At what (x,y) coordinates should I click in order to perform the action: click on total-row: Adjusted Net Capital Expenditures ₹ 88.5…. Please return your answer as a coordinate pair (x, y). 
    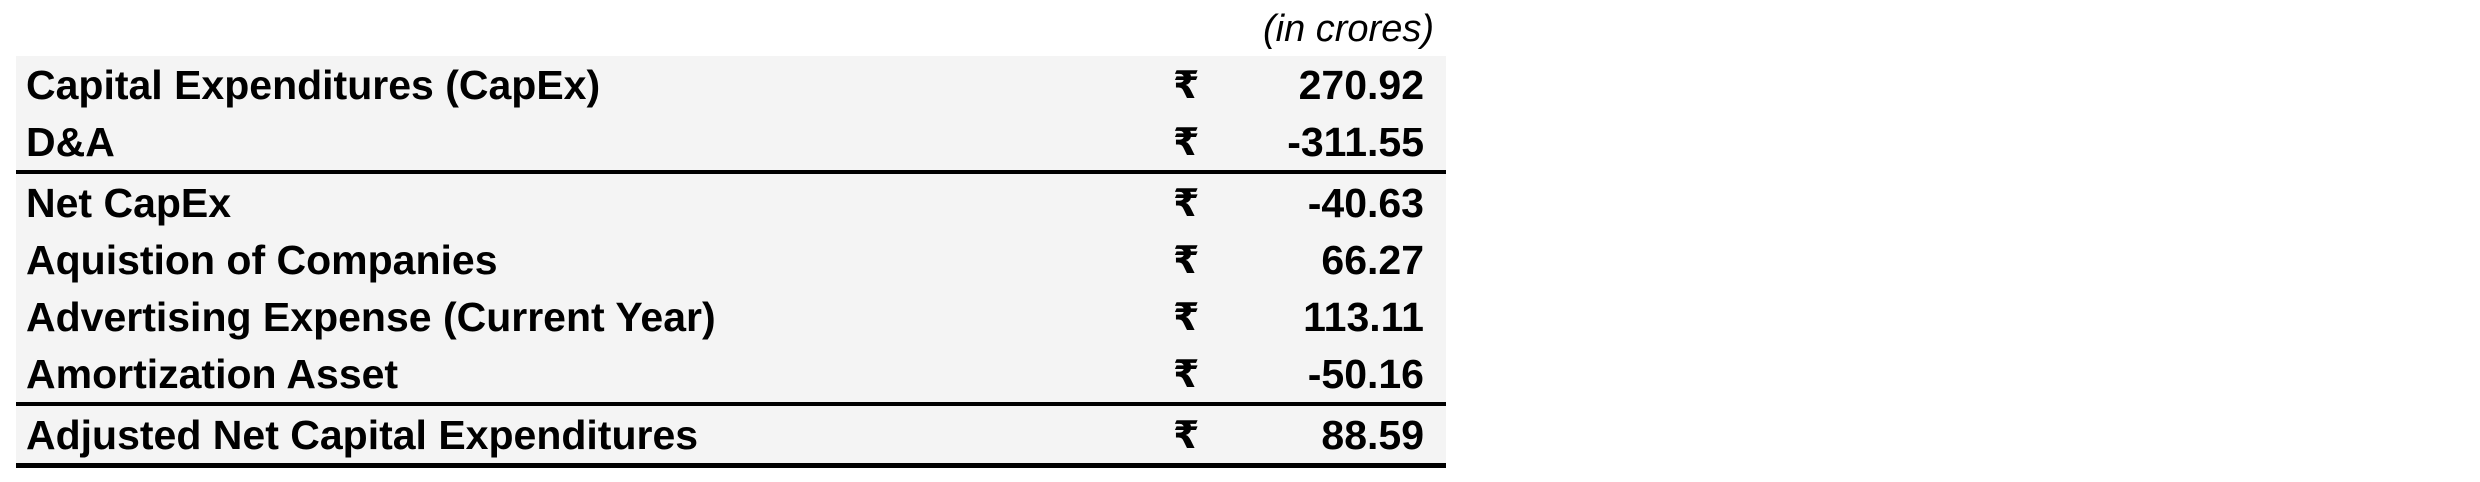
    Looking at the image, I should click on (731, 434).